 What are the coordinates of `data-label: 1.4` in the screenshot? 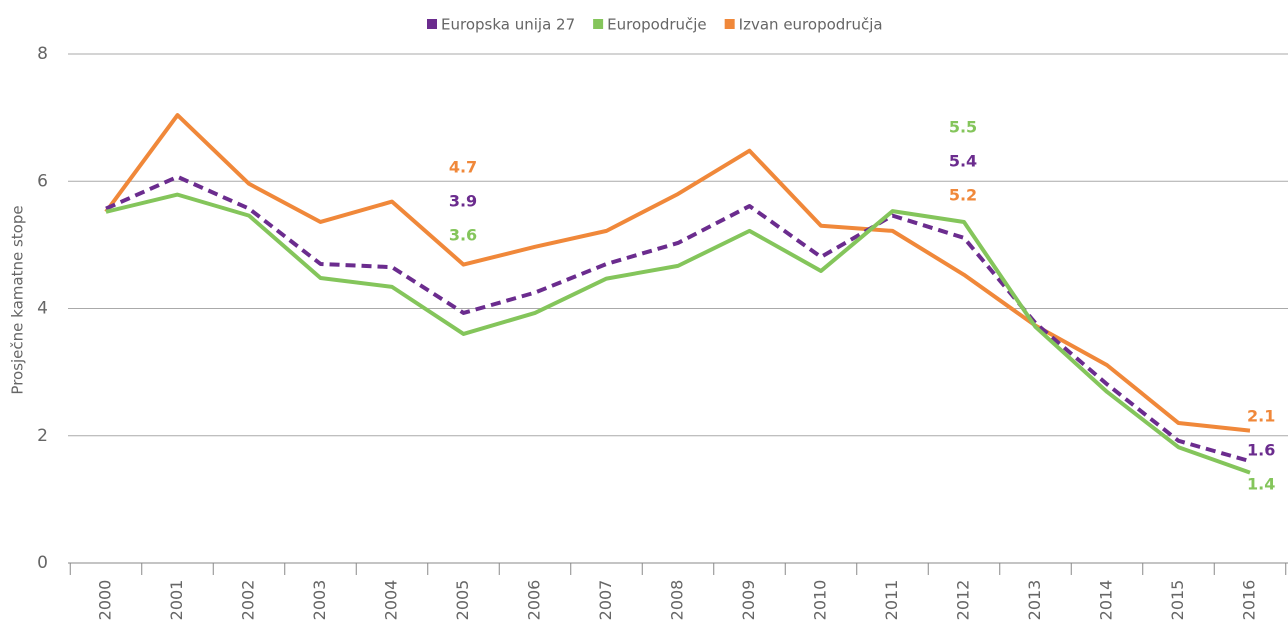 It's located at (1261, 484).